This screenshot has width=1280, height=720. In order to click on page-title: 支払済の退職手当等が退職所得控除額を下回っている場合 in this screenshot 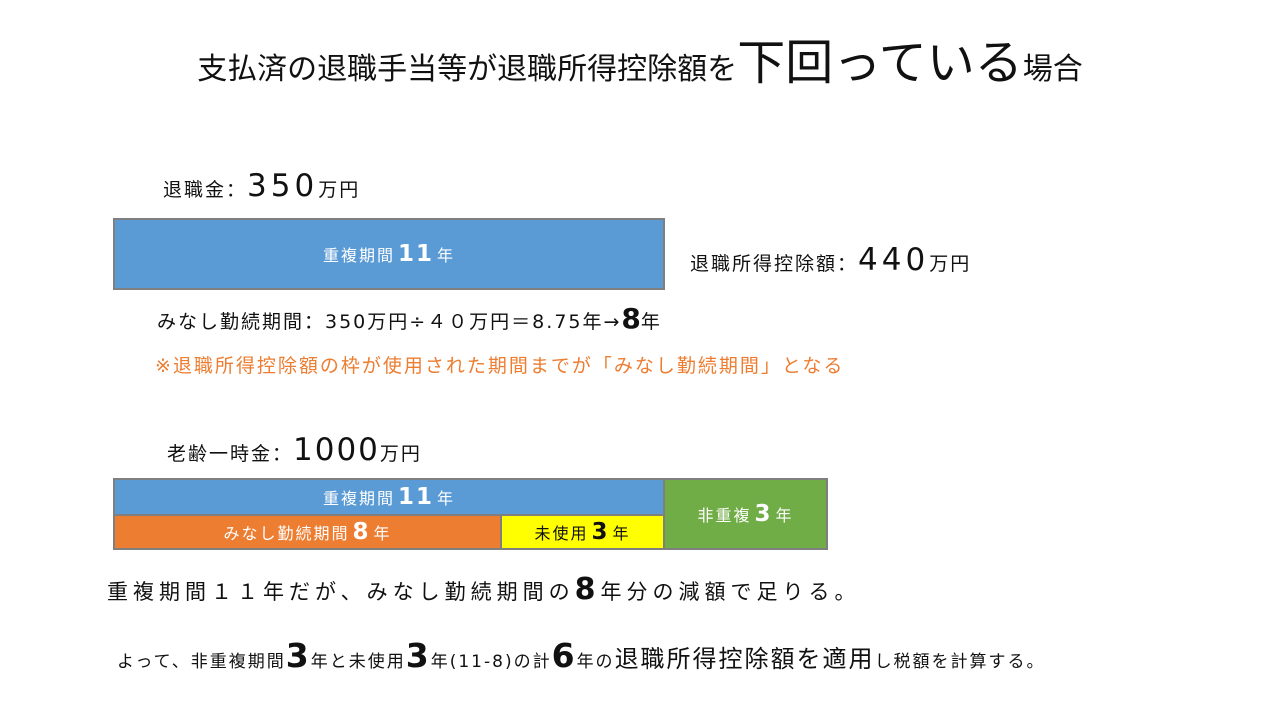, I will do `click(640, 66)`.